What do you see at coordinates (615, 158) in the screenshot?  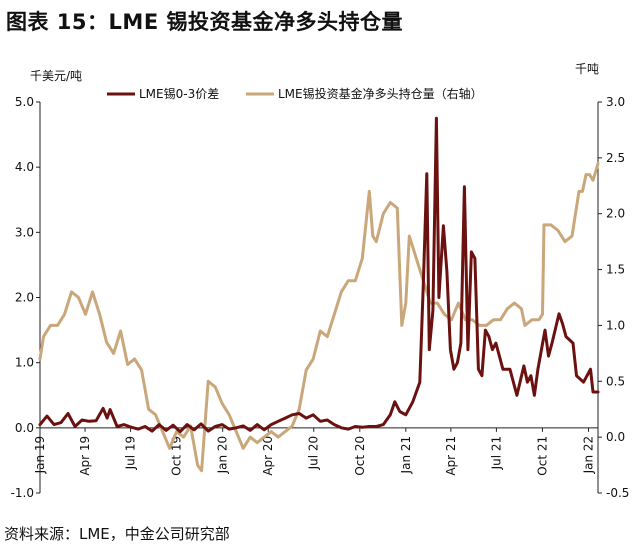 I see `right-axis-tick-label: 2.5` at bounding box center [615, 158].